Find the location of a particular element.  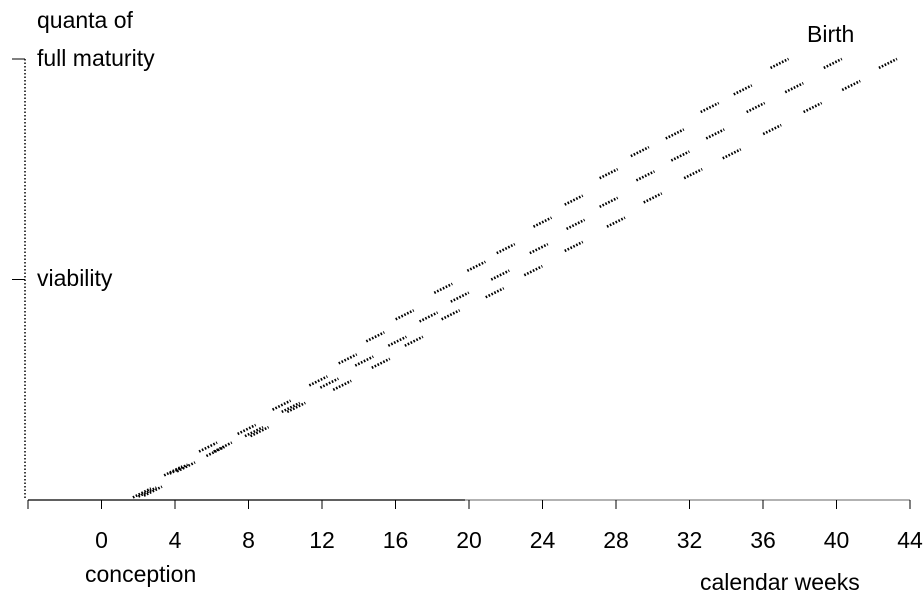

x-tick-label: 28 is located at coordinates (616, 540).